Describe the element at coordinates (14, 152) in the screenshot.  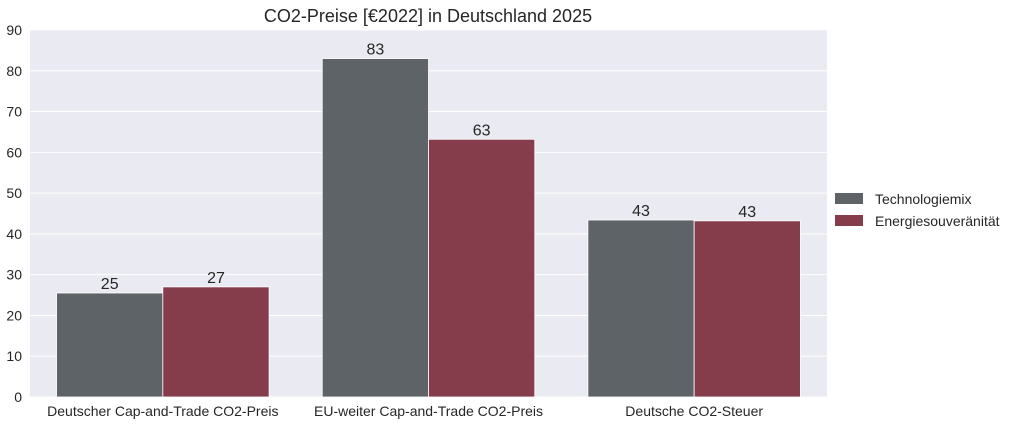
I see `y-tick-label: 60` at that location.